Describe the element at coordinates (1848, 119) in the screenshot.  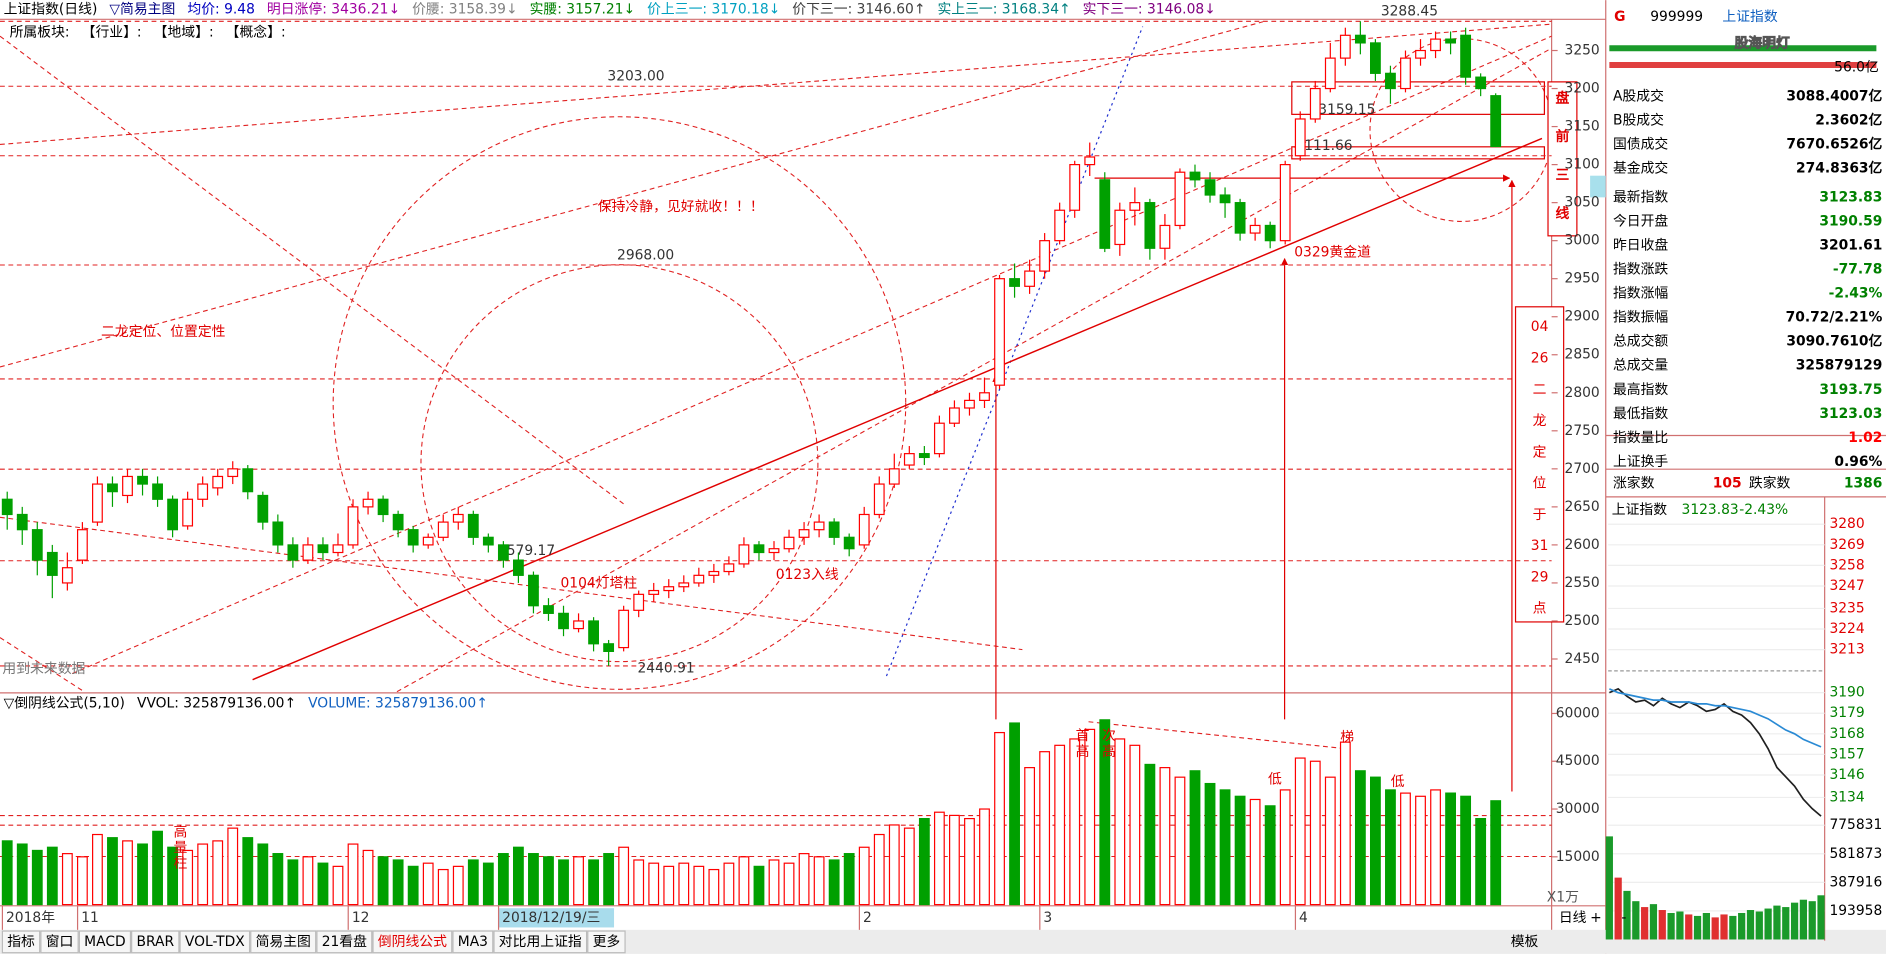
I see `quote-value: 2.3602亿` at that location.